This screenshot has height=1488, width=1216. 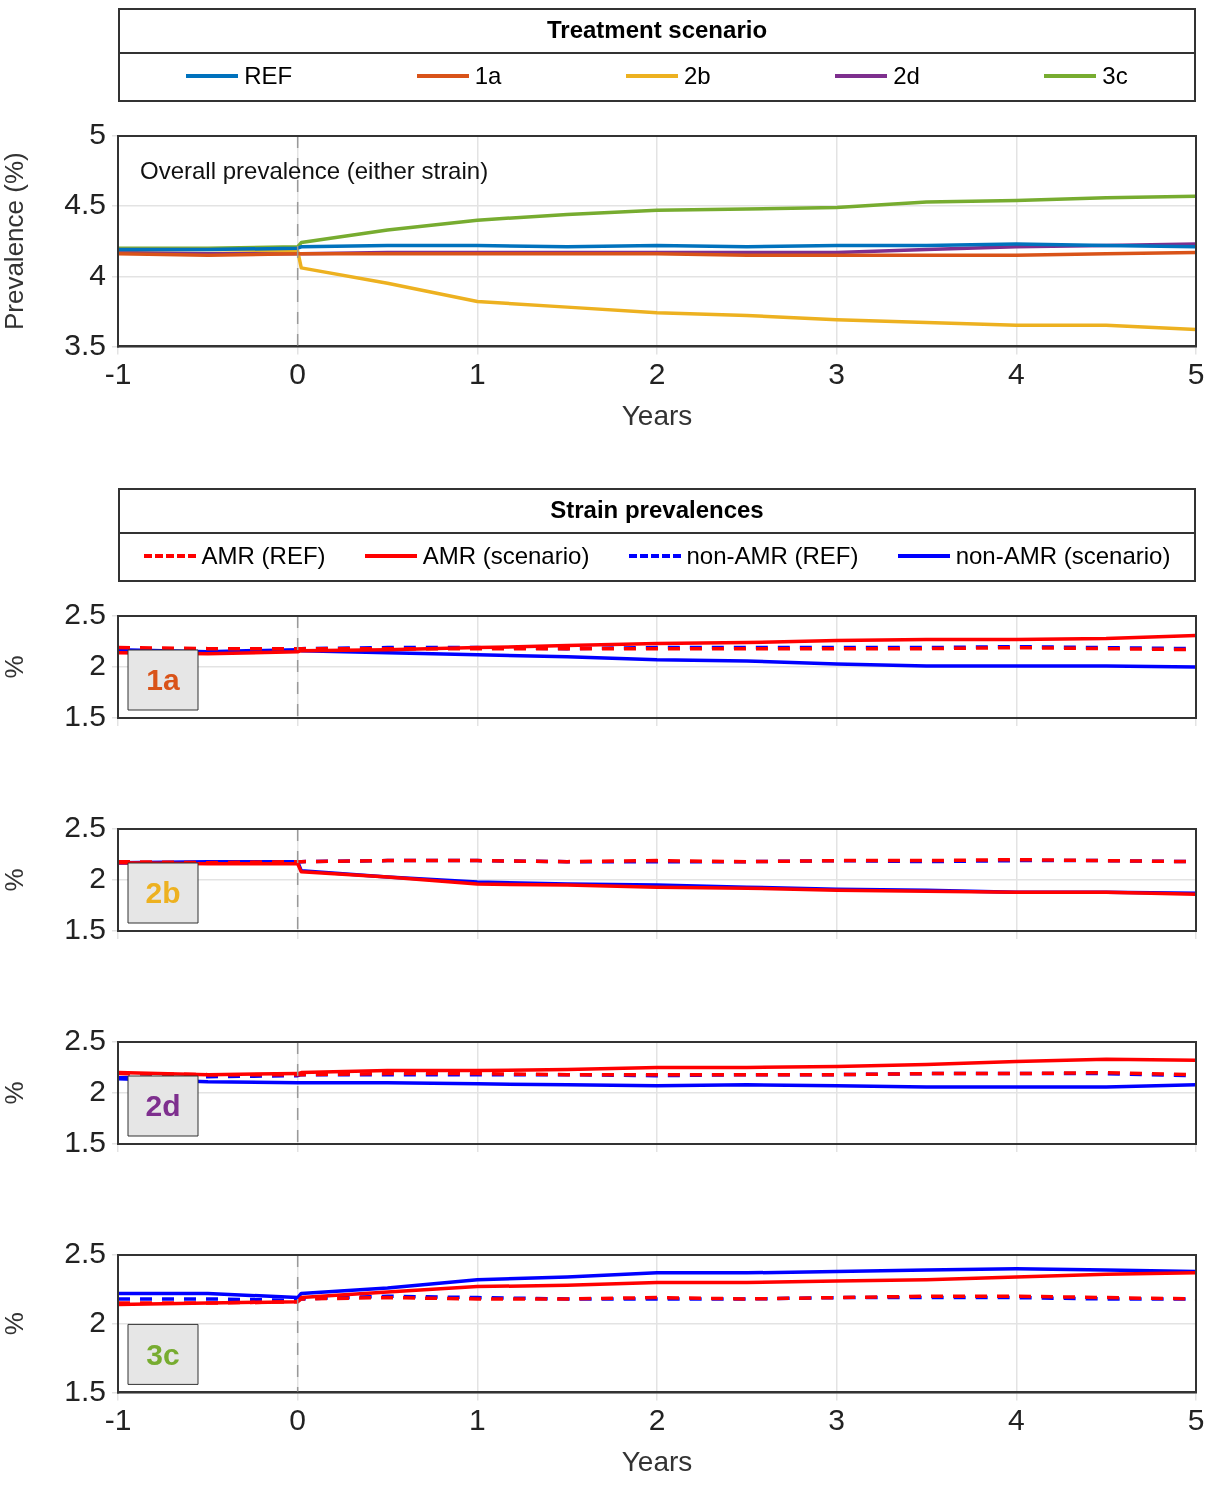 What do you see at coordinates (97, 134) in the screenshot?
I see `y-tick-label: 5` at bounding box center [97, 134].